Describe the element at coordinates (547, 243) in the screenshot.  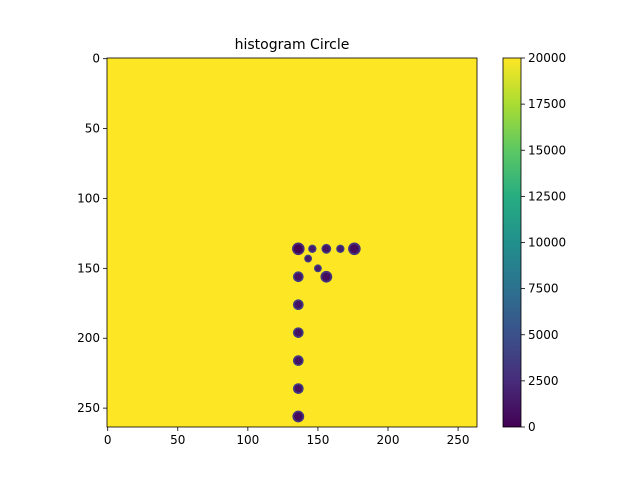
I see `colorbar-tick-label: 10000` at that location.